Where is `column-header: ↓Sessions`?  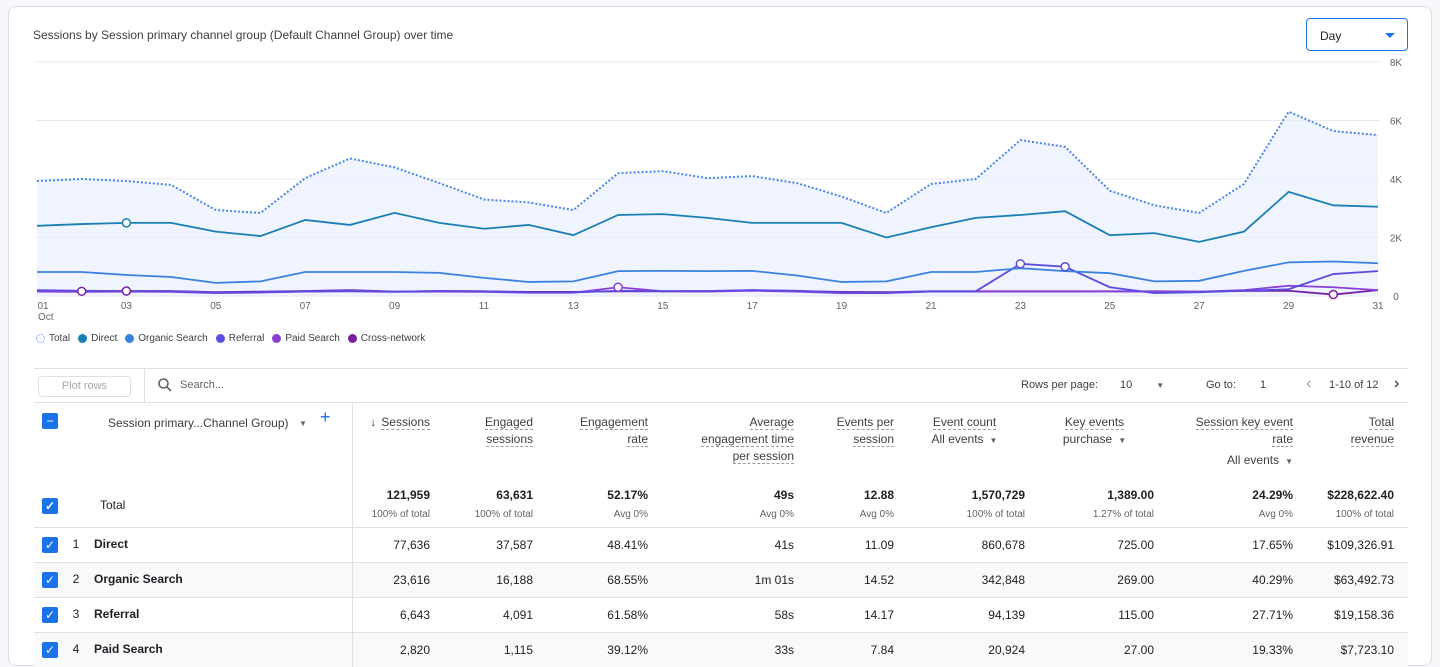
column-header: ↓Sessions is located at coordinates (396, 443).